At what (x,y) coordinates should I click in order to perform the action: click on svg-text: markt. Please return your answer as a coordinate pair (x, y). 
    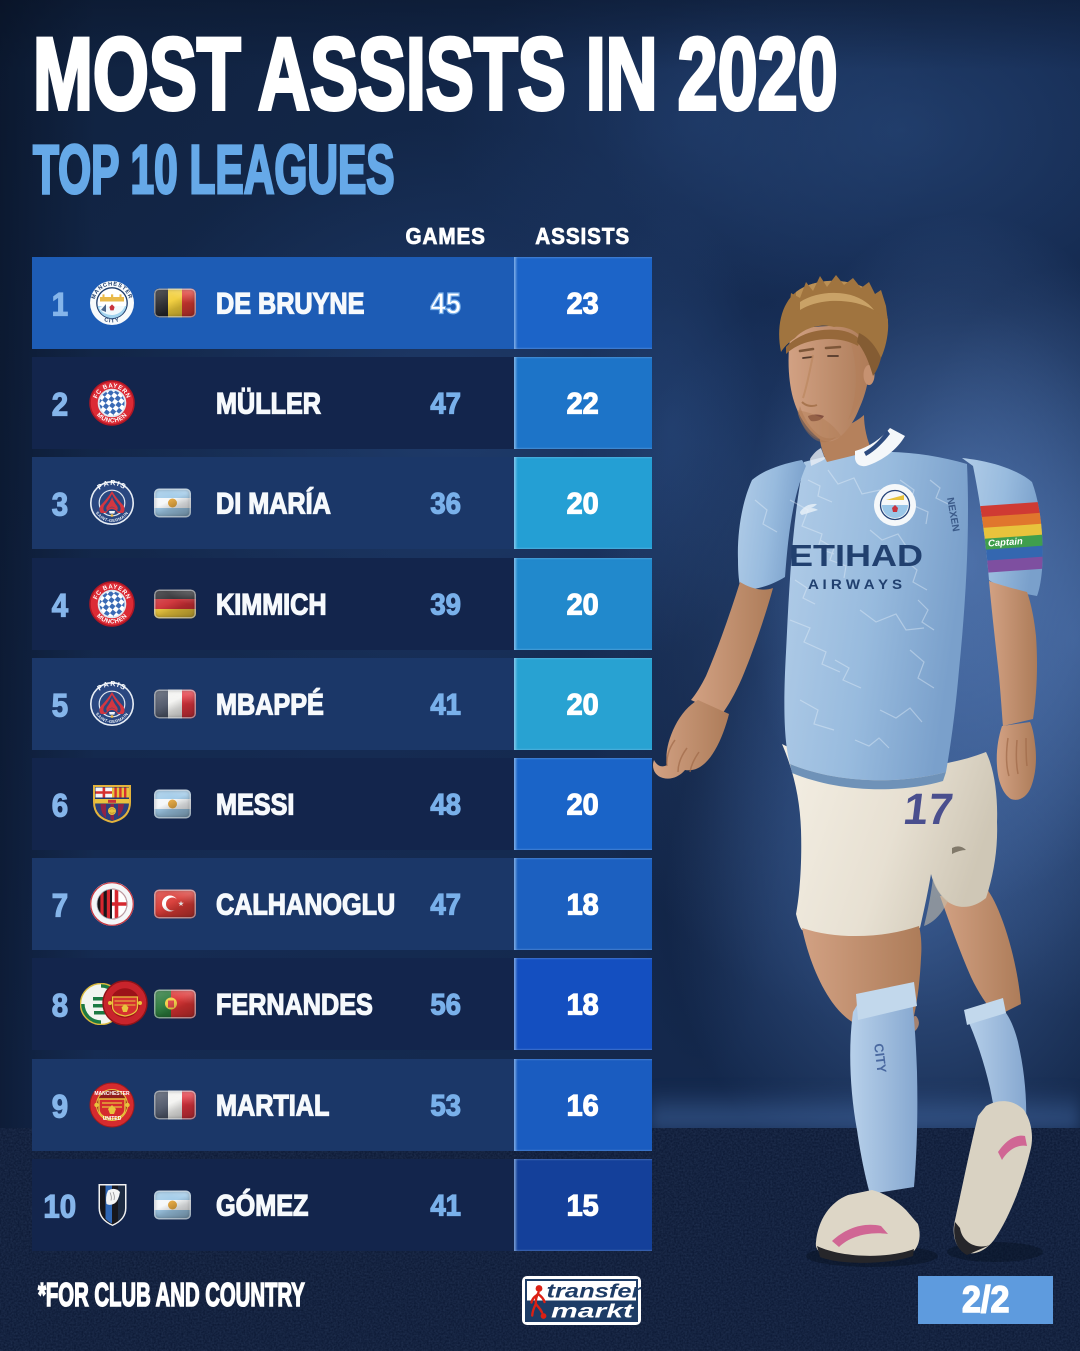
    Looking at the image, I should click on (593, 1312).